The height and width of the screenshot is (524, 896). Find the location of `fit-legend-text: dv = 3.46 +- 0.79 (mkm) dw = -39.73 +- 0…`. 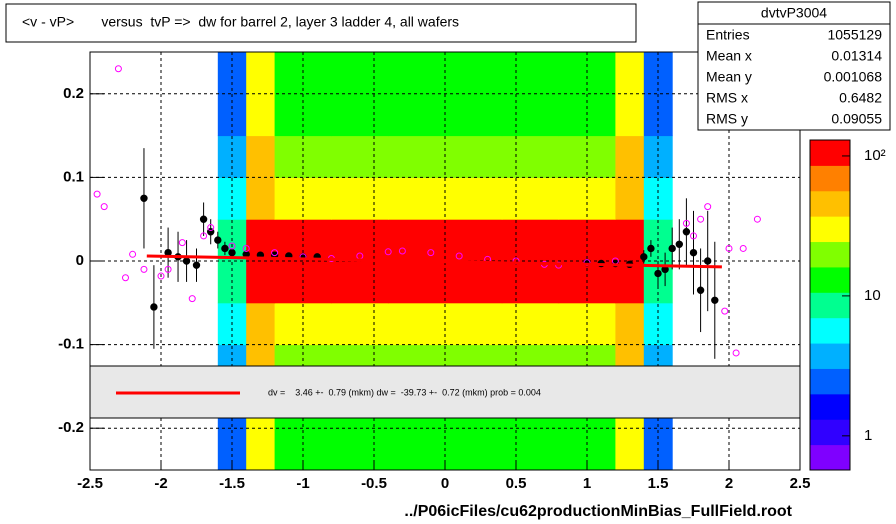

fit-legend-text: dv = 3.46 +- 0.79 (mkm) dw = -39.73 +- 0… is located at coordinates (404, 392).